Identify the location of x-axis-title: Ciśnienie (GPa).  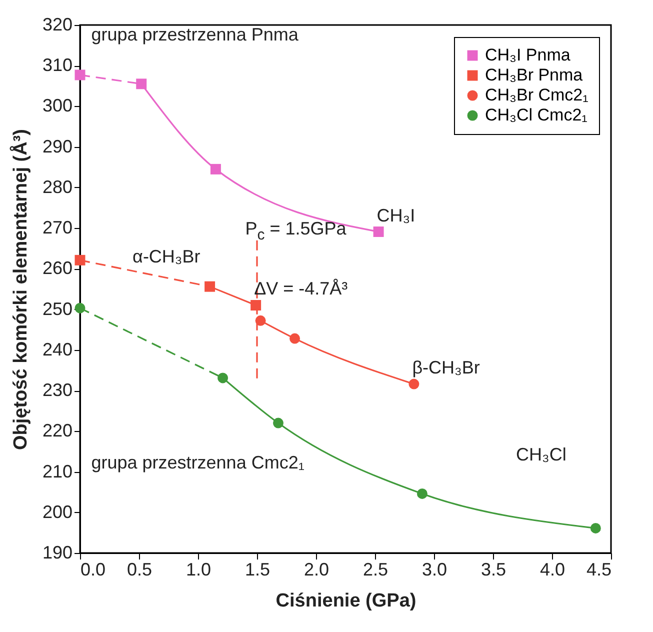
(346, 601).